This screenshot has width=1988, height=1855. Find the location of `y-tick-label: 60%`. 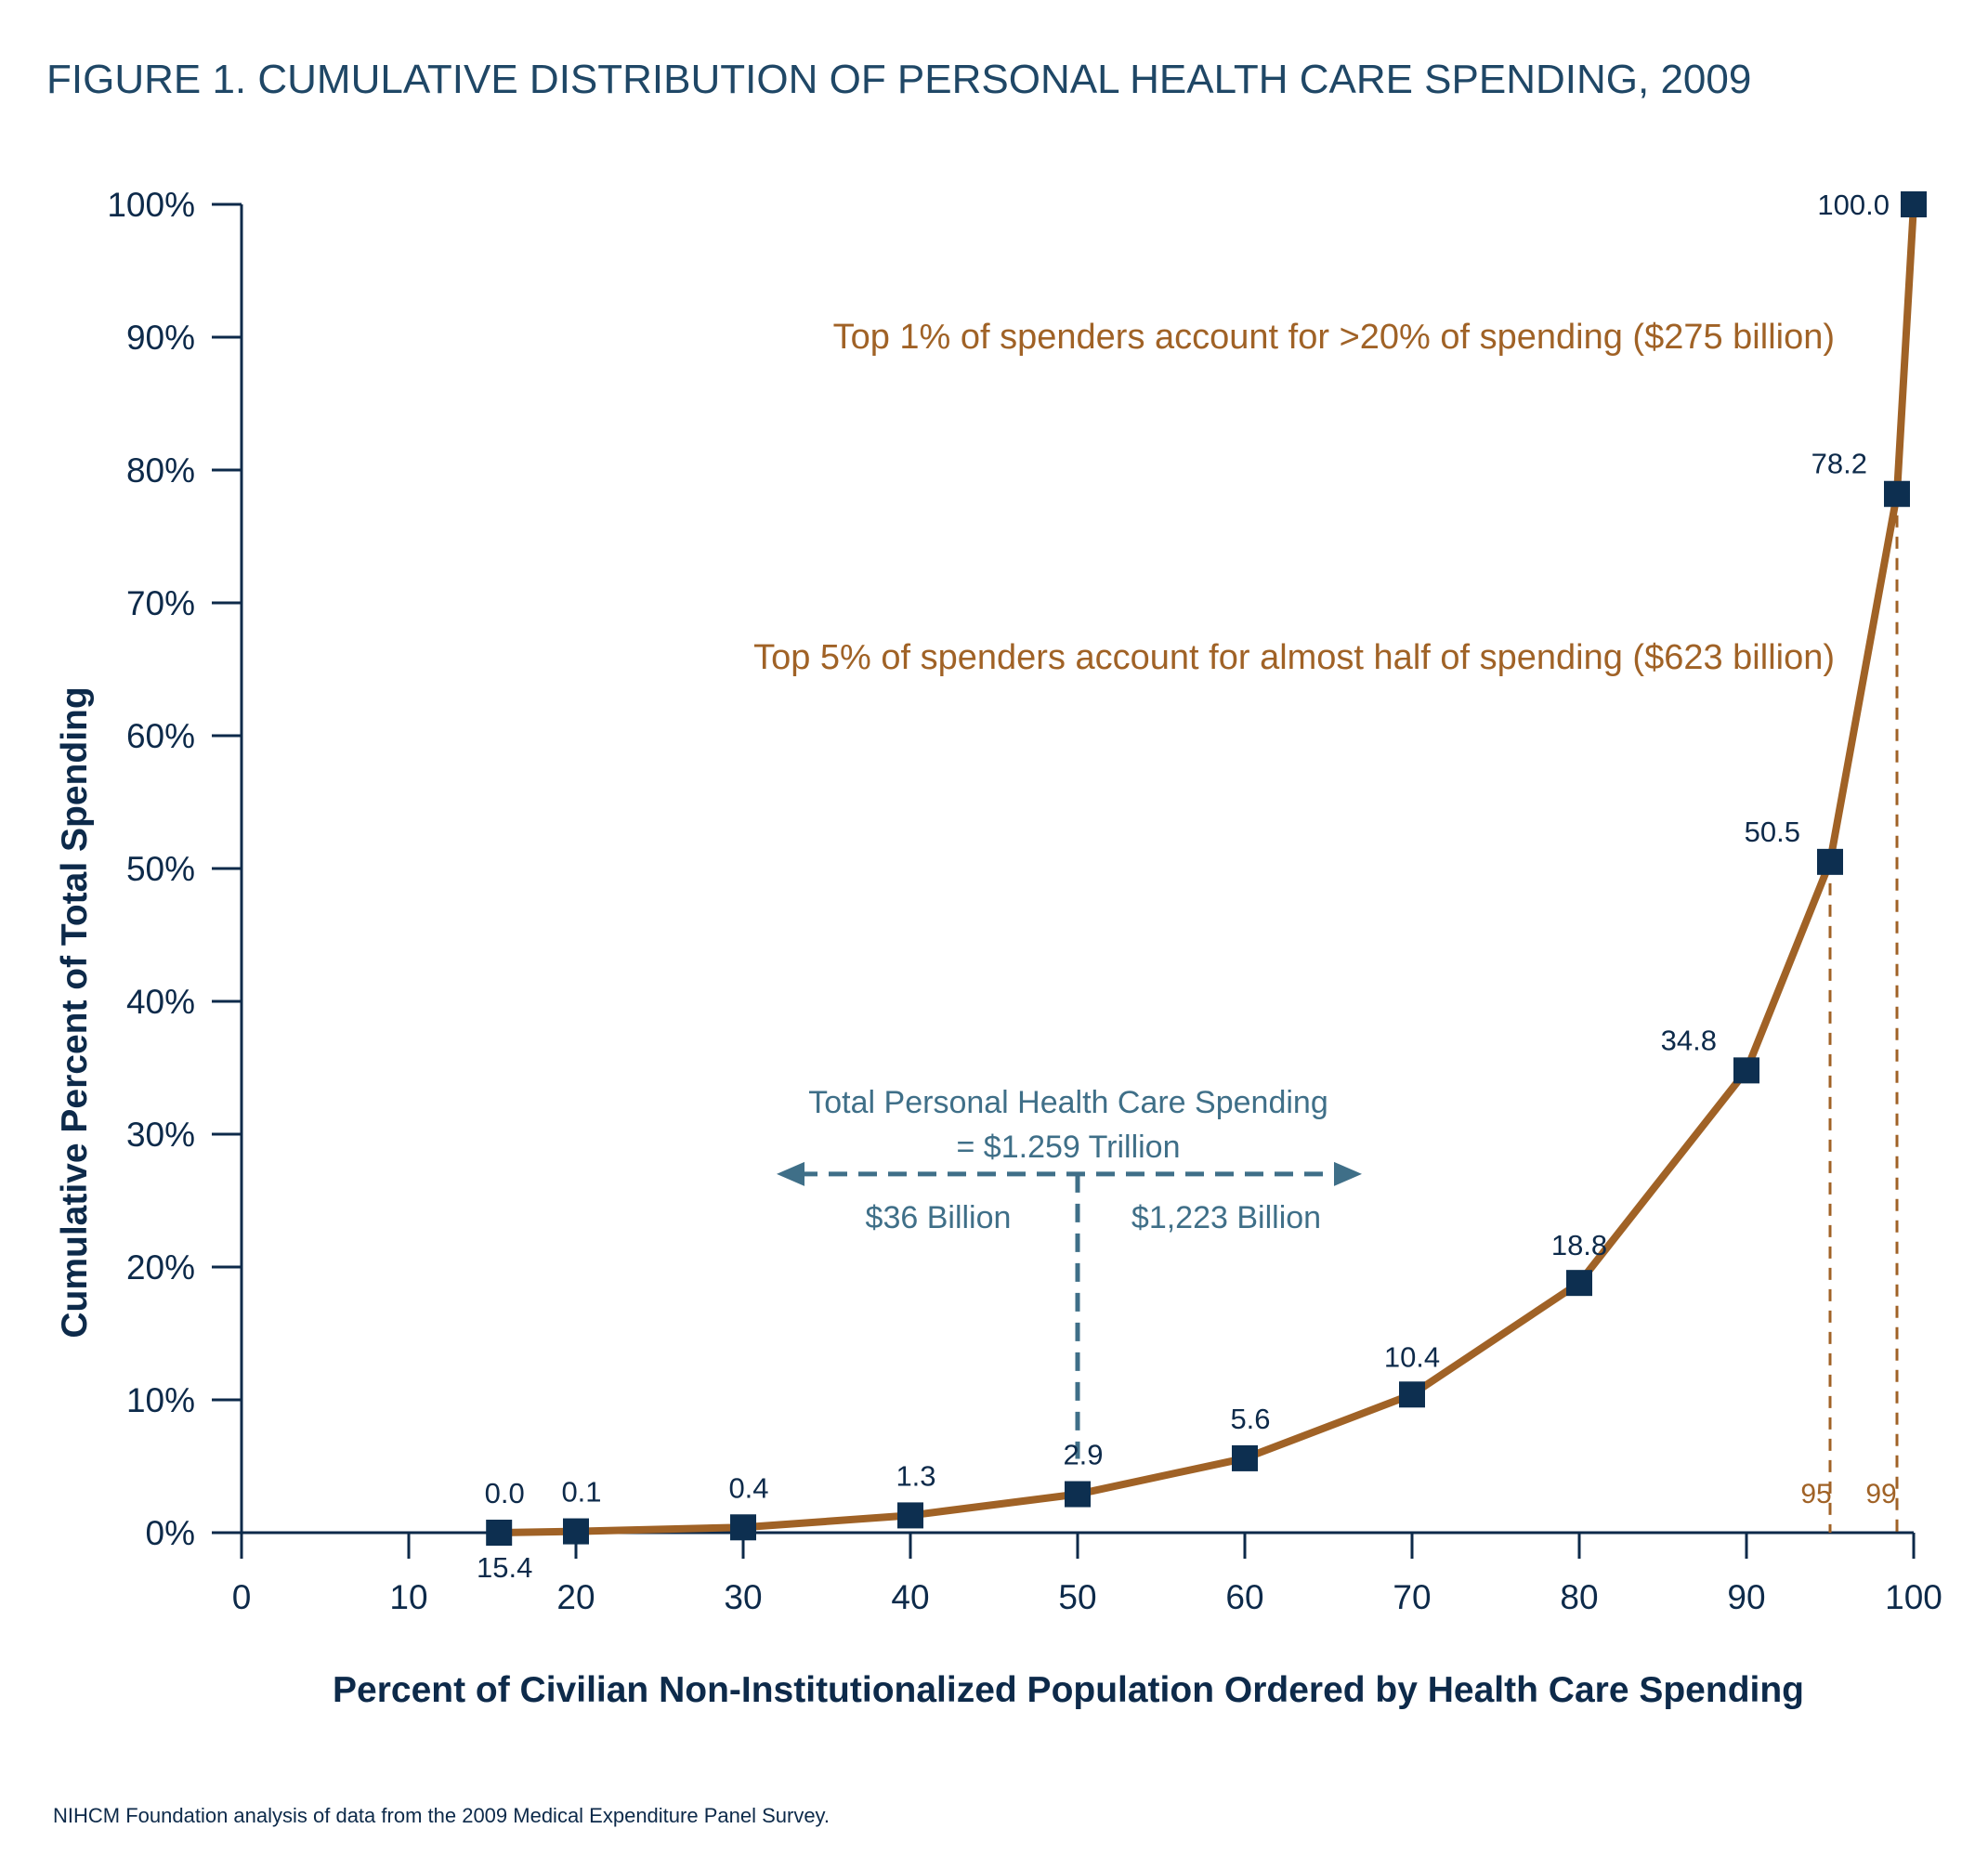

y-tick-label: 60% is located at coordinates (160, 736).